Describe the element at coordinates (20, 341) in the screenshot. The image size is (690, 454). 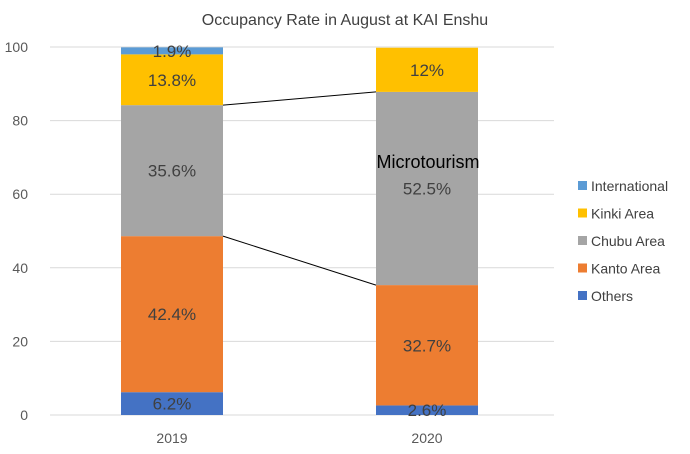
I see `y-tick-label: 20` at that location.